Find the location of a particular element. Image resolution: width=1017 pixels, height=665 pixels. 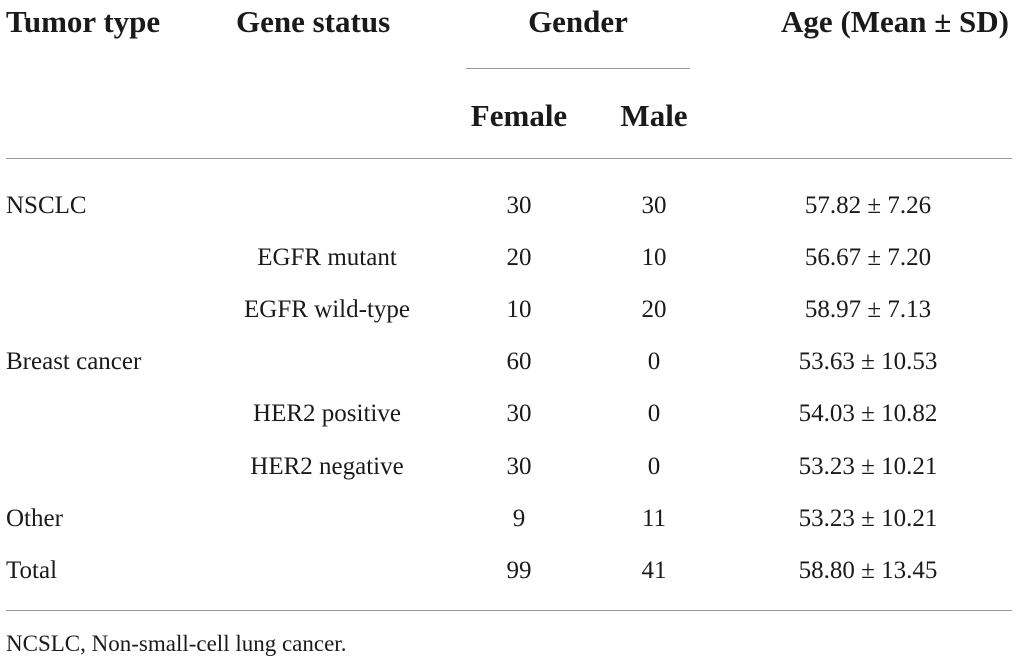

header-gender: Gender is located at coordinates (578, 21).